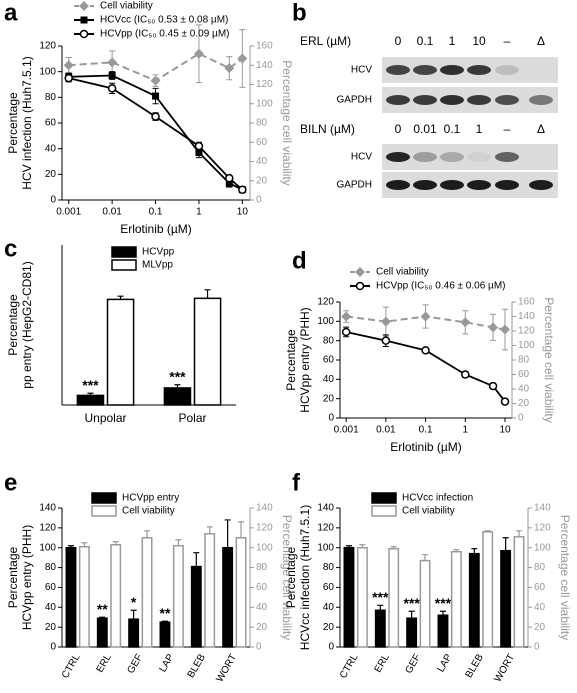 Image resolution: width=577 pixels, height=693 pixels. I want to click on legend-label: Cell viability, so click(402, 272).